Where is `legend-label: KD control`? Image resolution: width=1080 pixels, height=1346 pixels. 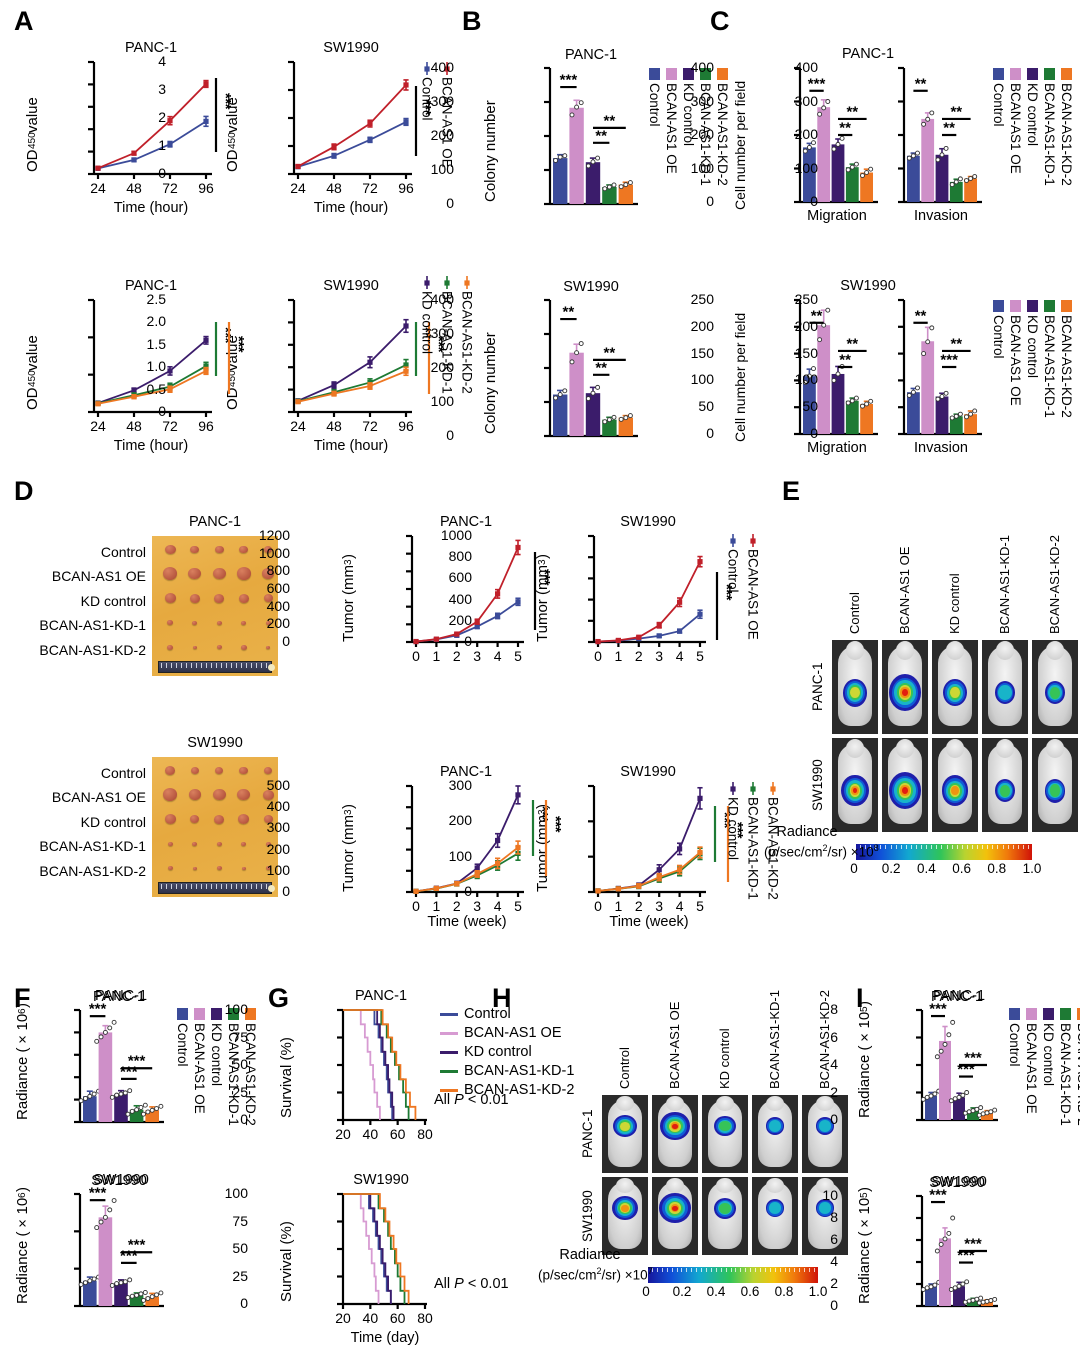 legend-label: KD control is located at coordinates (1032, 115).